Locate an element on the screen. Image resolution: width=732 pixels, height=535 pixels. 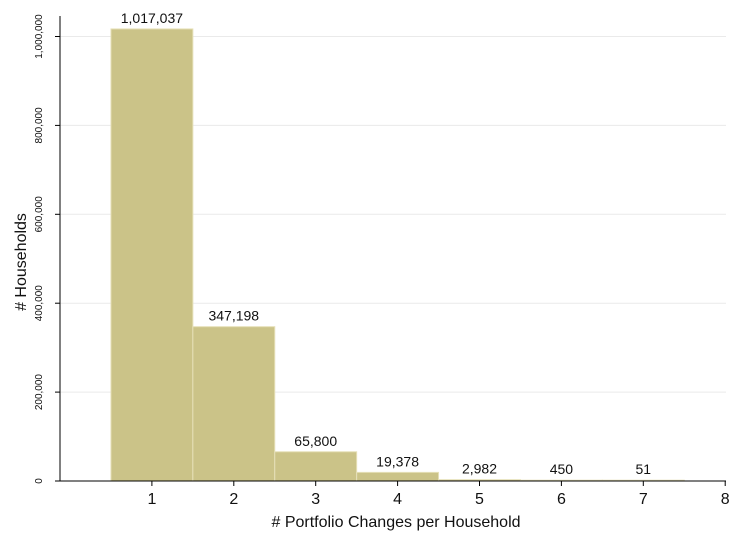
y-tick-label: 0 is located at coordinates (39, 481).